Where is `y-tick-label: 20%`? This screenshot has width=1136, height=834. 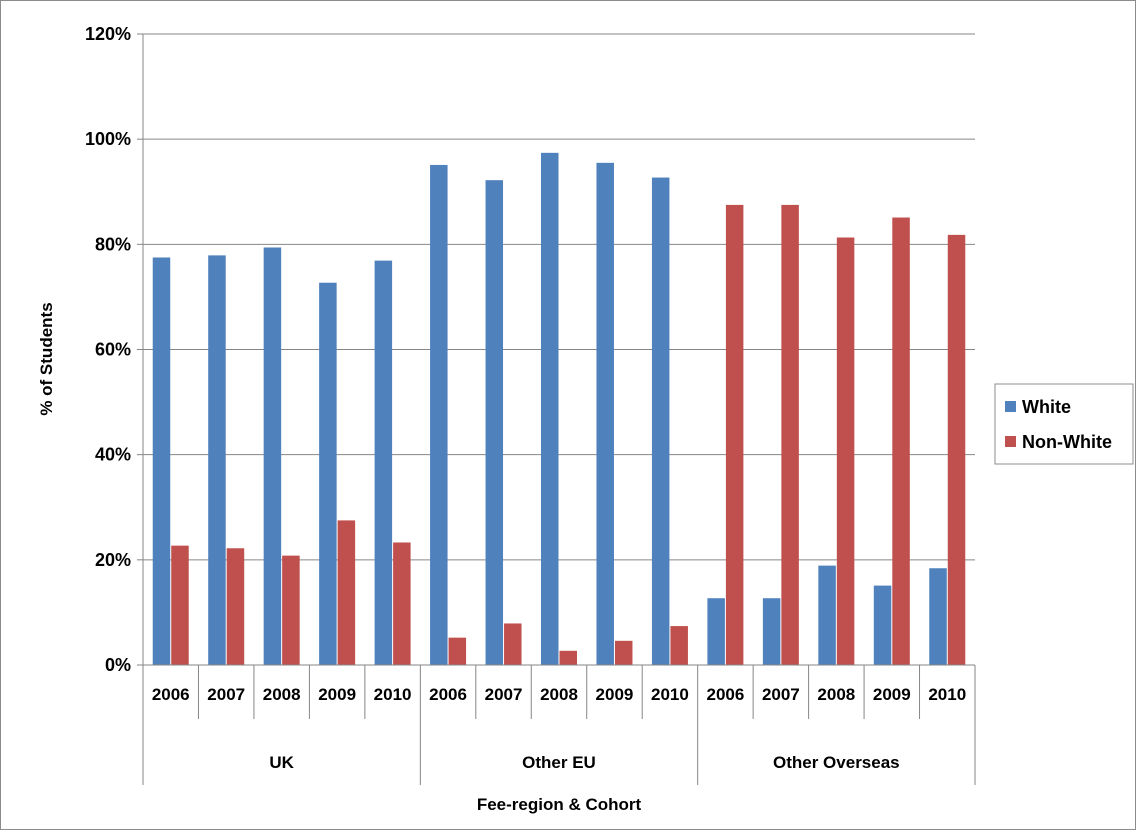 y-tick-label: 20% is located at coordinates (113, 560).